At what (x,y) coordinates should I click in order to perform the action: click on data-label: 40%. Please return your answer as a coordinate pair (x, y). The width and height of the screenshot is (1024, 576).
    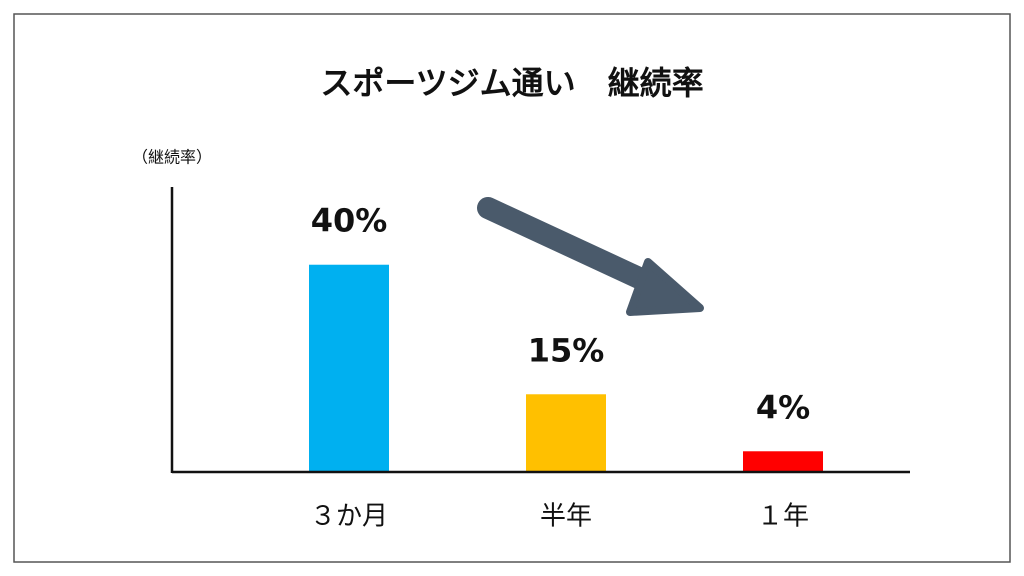
    Looking at the image, I should click on (349, 221).